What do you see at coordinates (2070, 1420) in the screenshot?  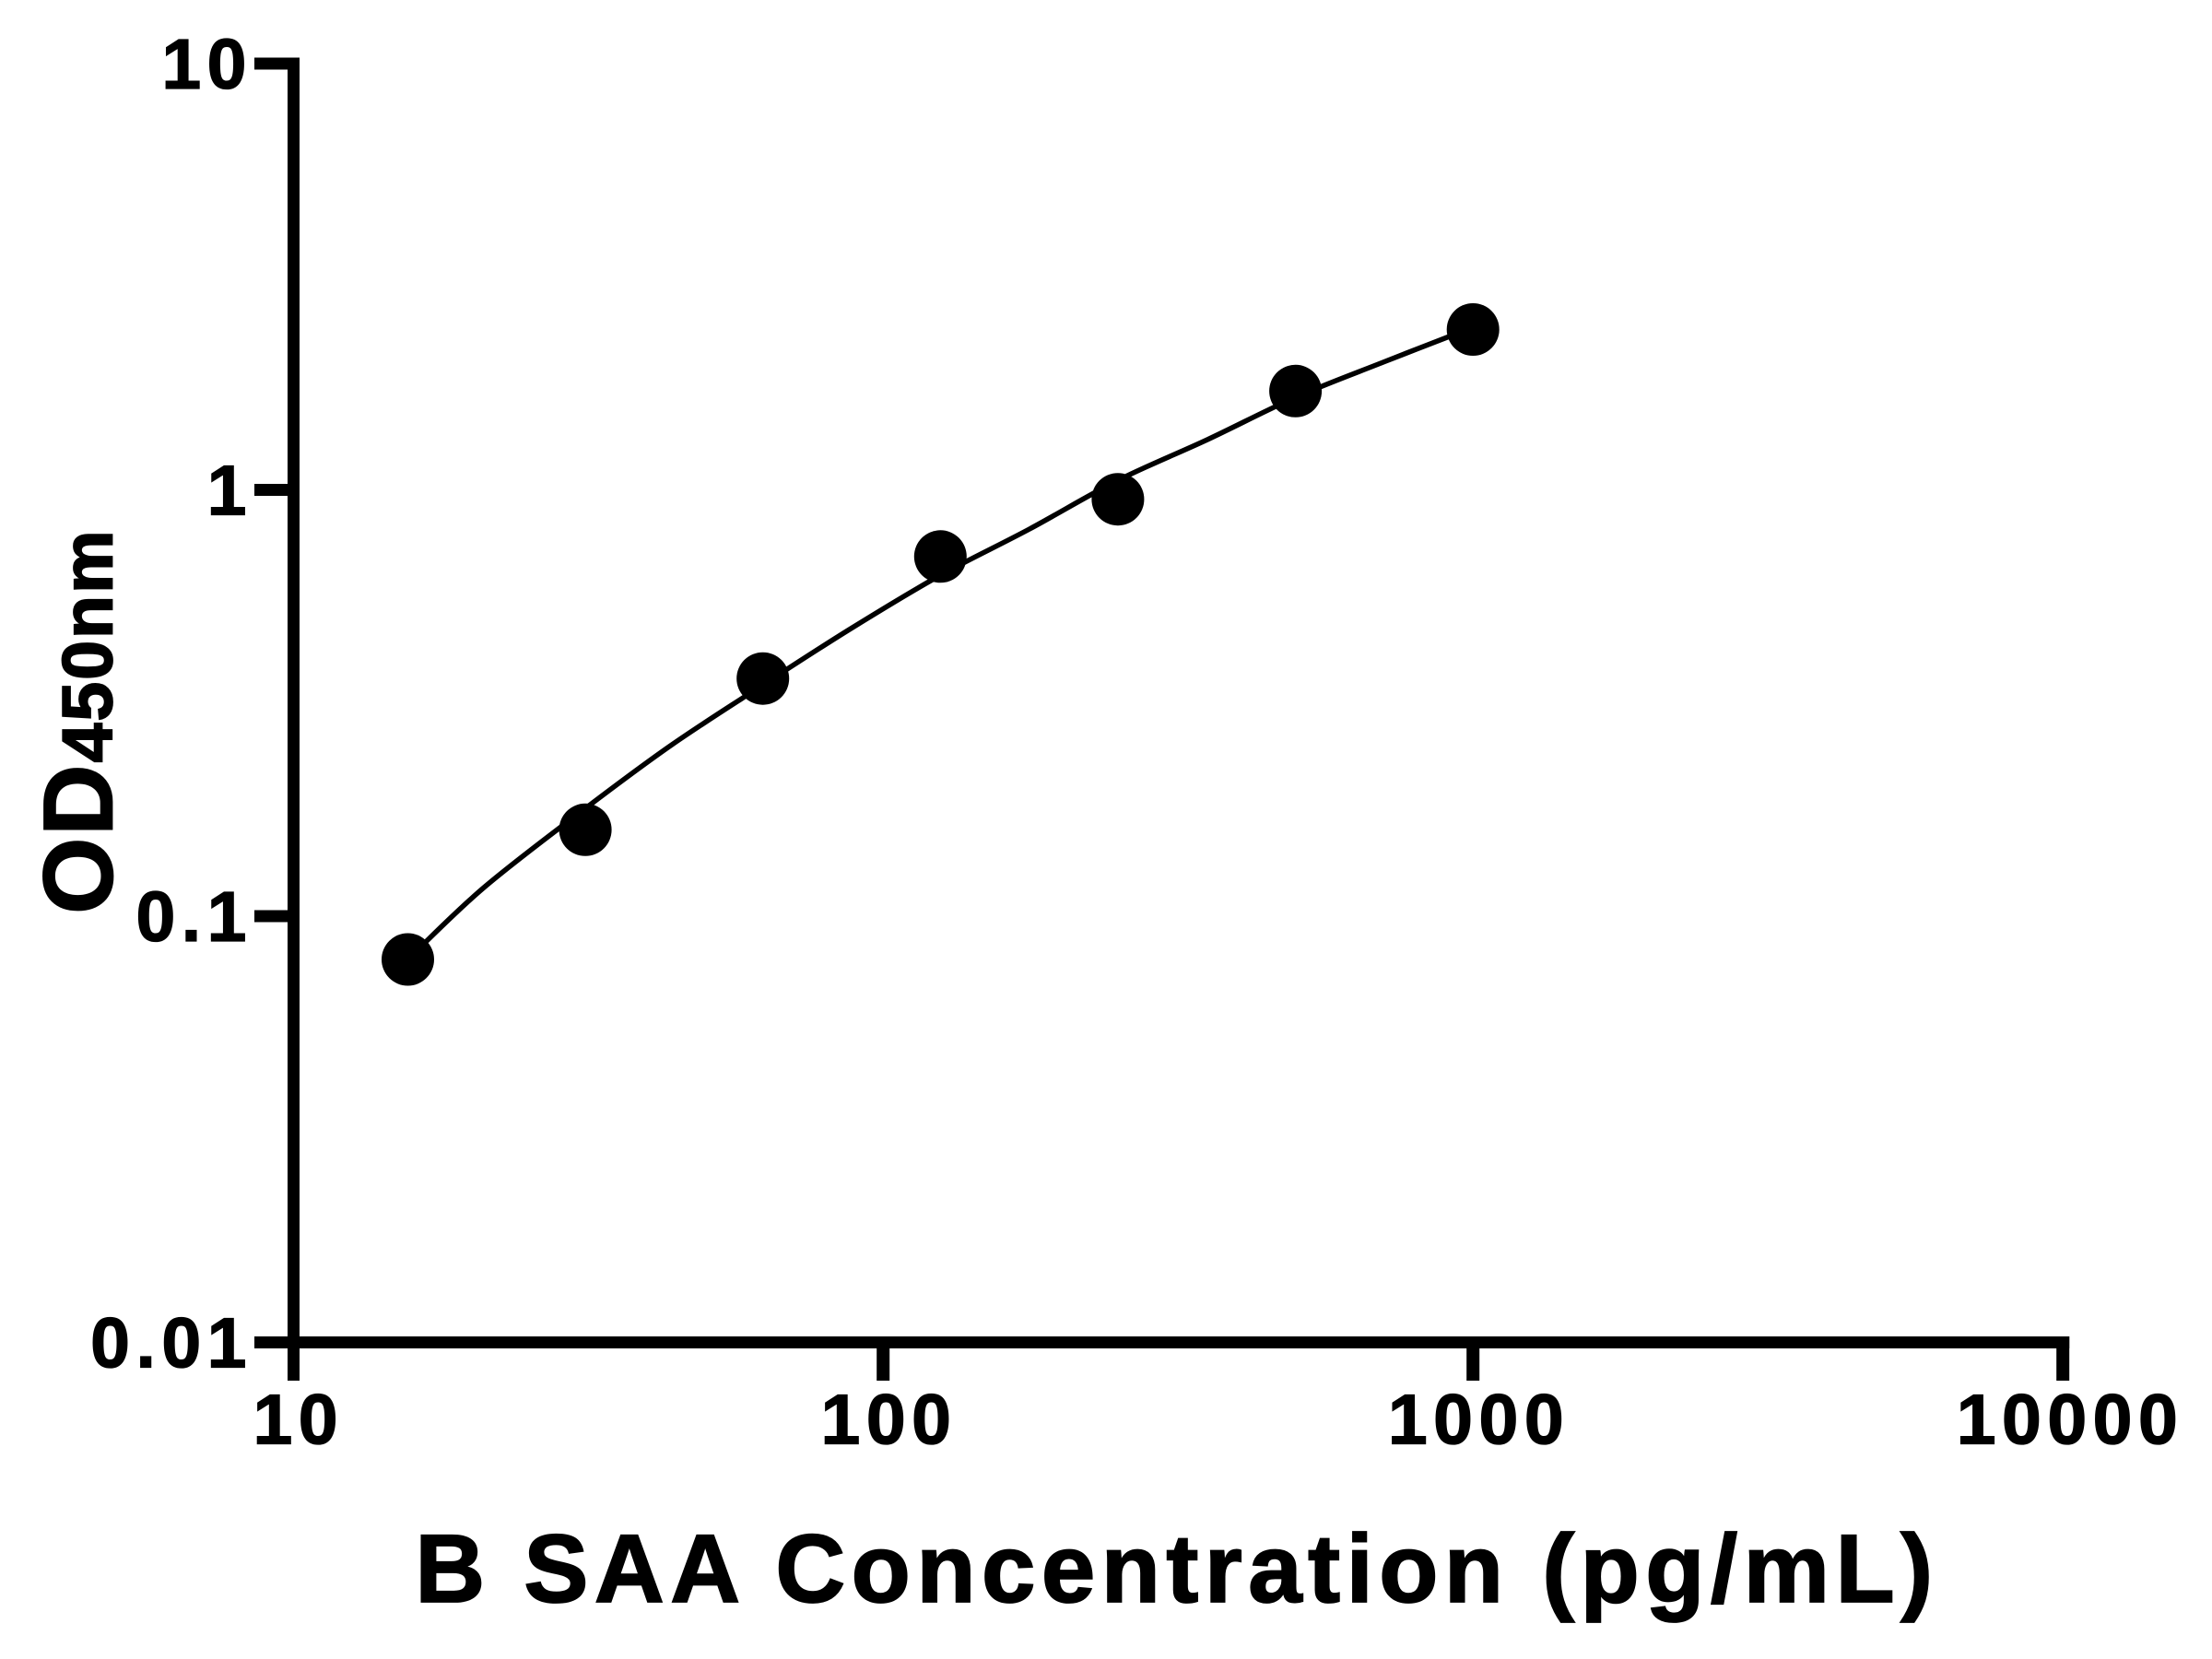 I see `svg-text: 10000` at bounding box center [2070, 1420].